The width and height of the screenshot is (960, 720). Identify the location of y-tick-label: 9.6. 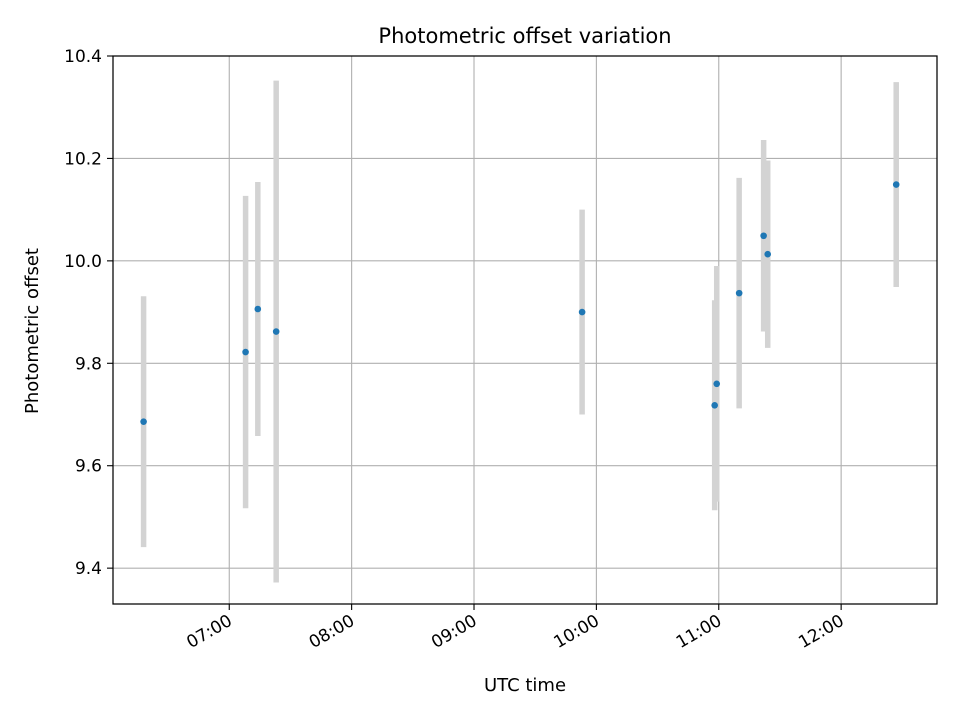
(88, 467).